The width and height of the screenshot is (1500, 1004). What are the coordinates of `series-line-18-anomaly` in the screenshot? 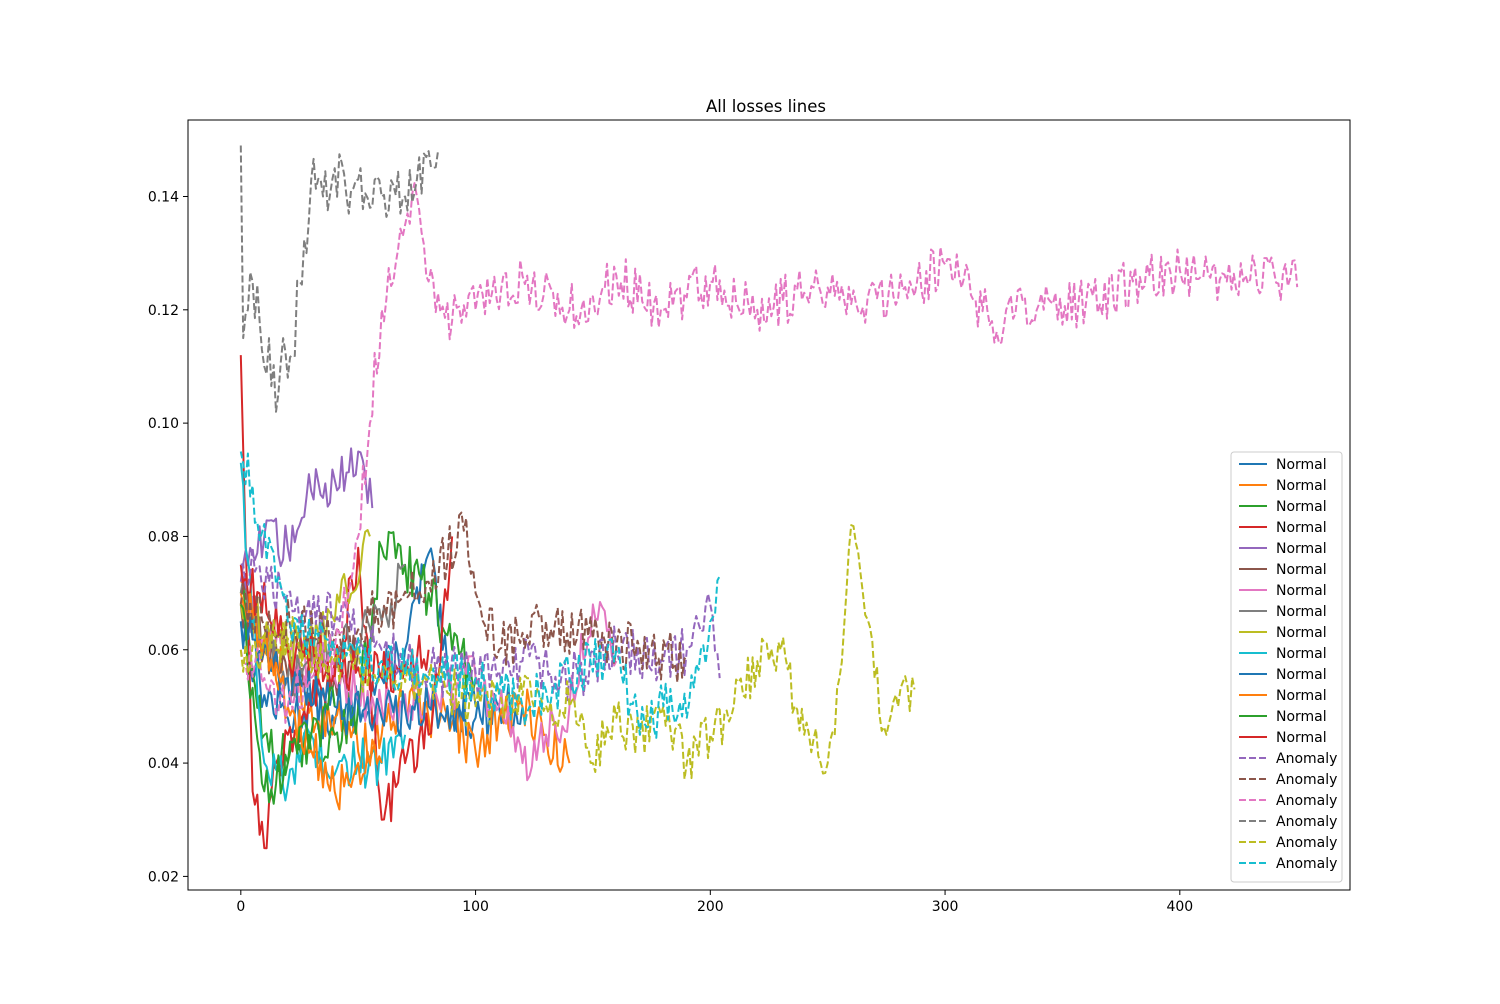 It's located at (339, 279).